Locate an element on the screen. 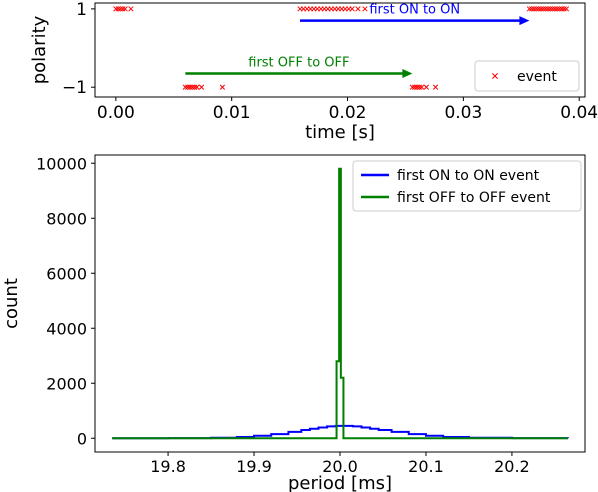 The width and height of the screenshot is (598, 492). count-tick-label: 0 is located at coordinates (82, 438).